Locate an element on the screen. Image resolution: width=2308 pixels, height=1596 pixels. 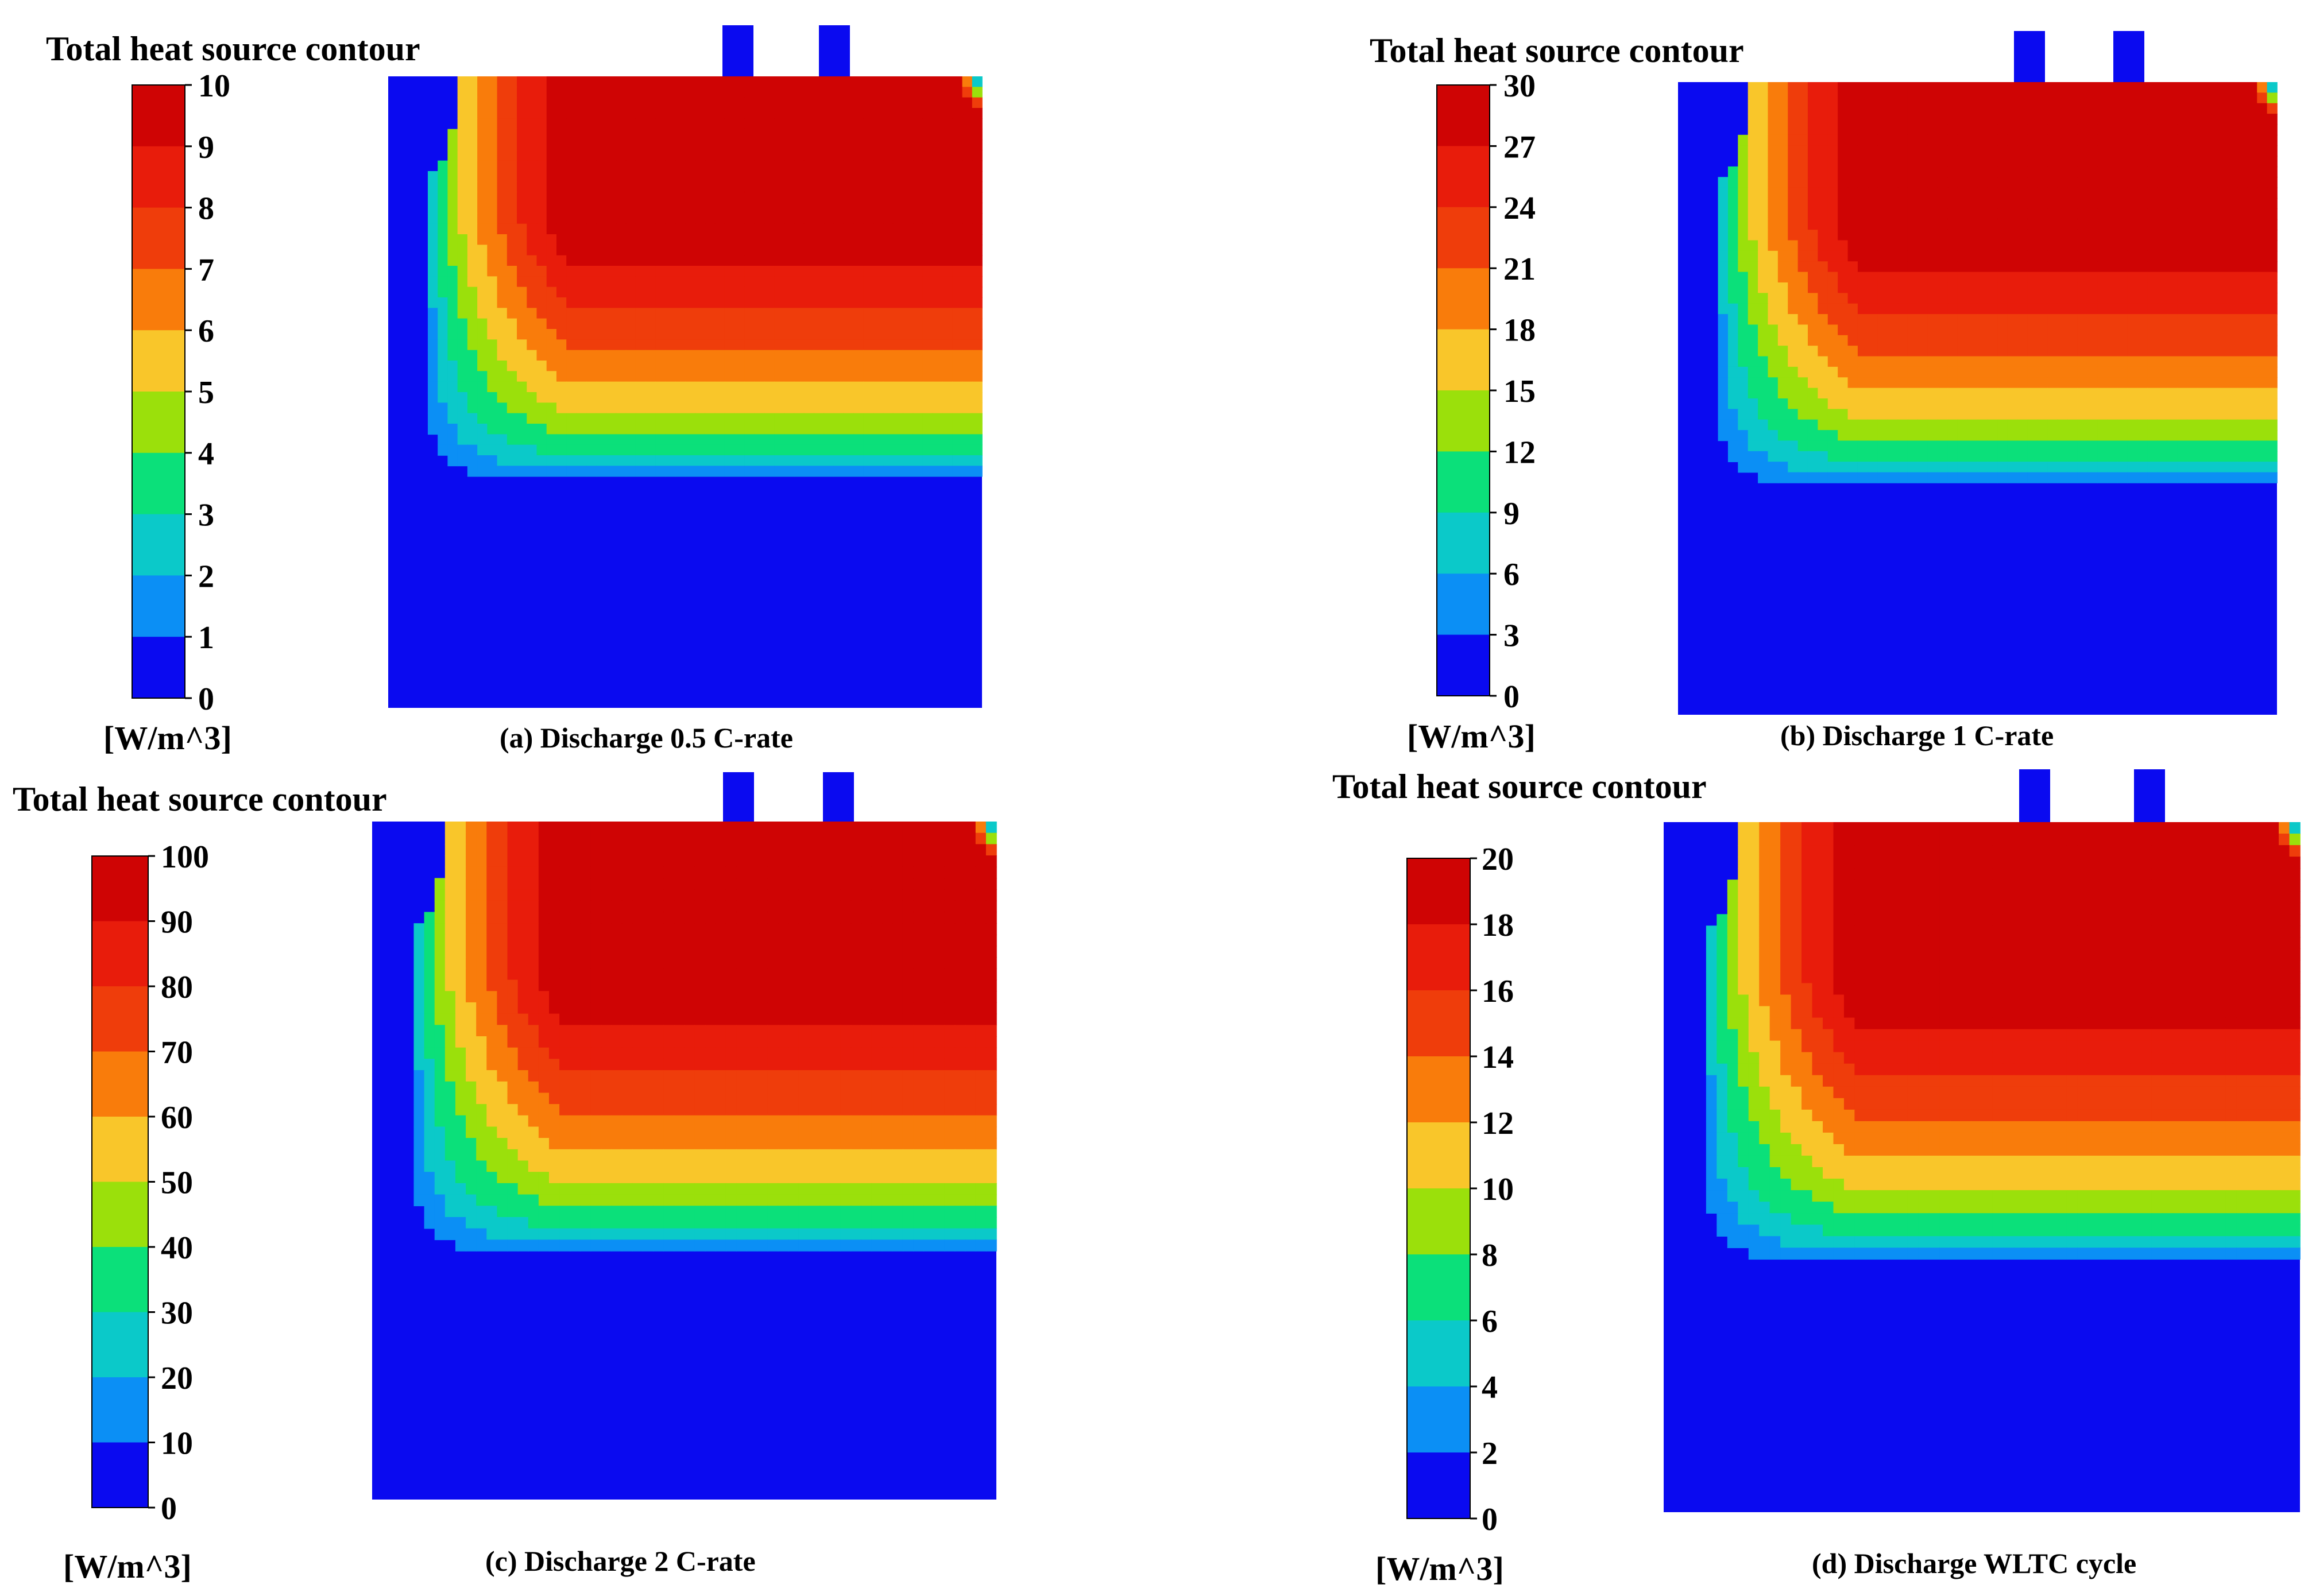
panel-a-tick: 1 is located at coordinates (206, 638).